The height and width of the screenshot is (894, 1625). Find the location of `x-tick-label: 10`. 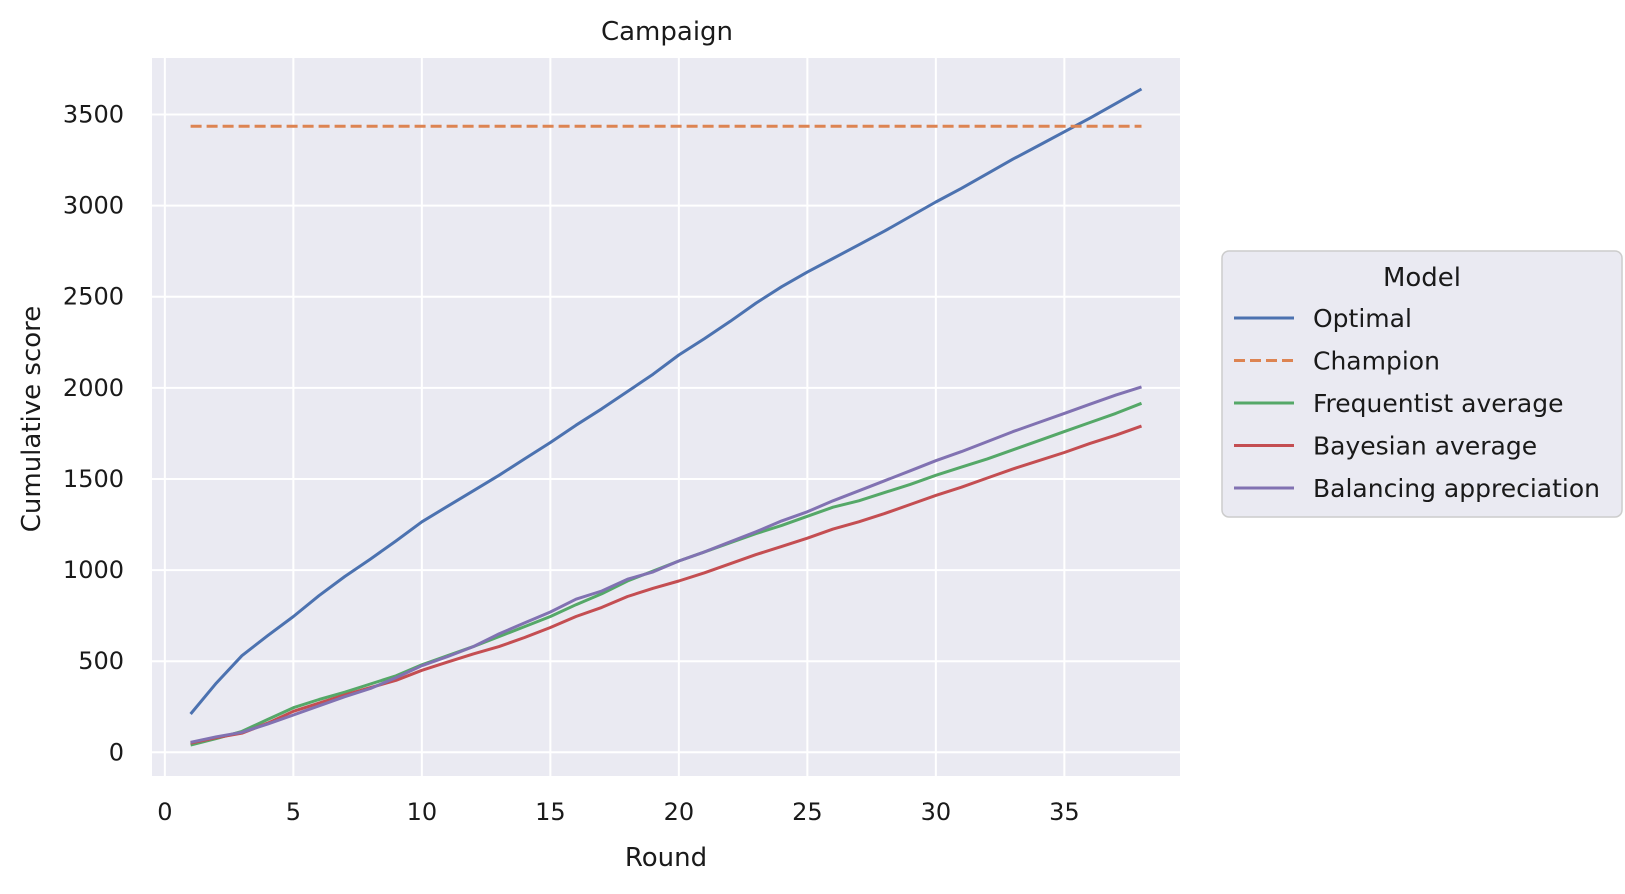

x-tick-label: 10 is located at coordinates (422, 812).